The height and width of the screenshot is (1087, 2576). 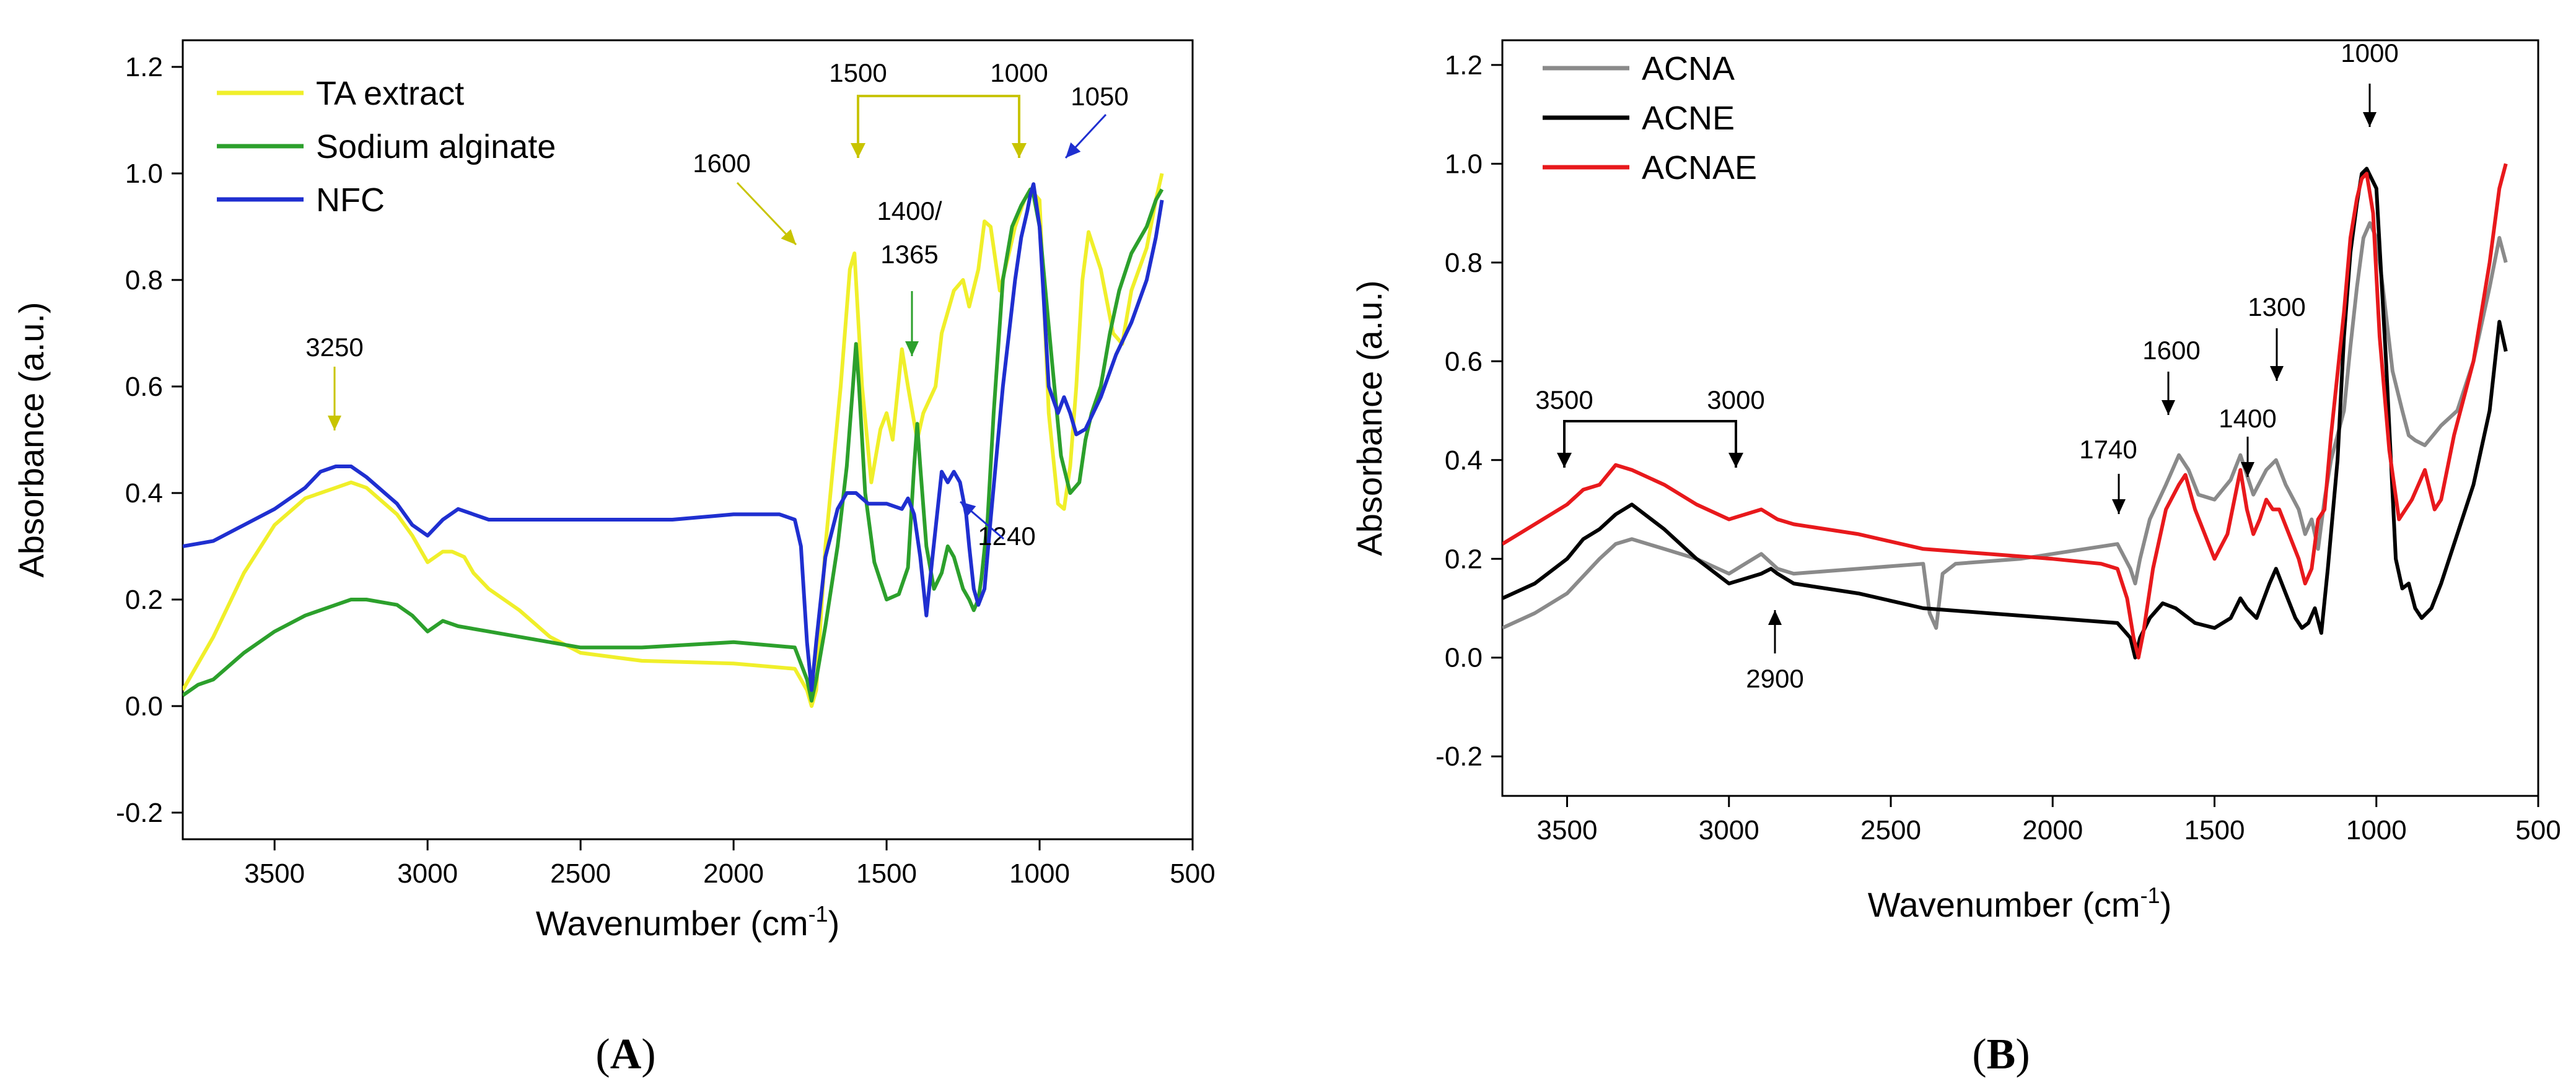 I want to click on panel-label: (B), so click(x=2001, y=1054).